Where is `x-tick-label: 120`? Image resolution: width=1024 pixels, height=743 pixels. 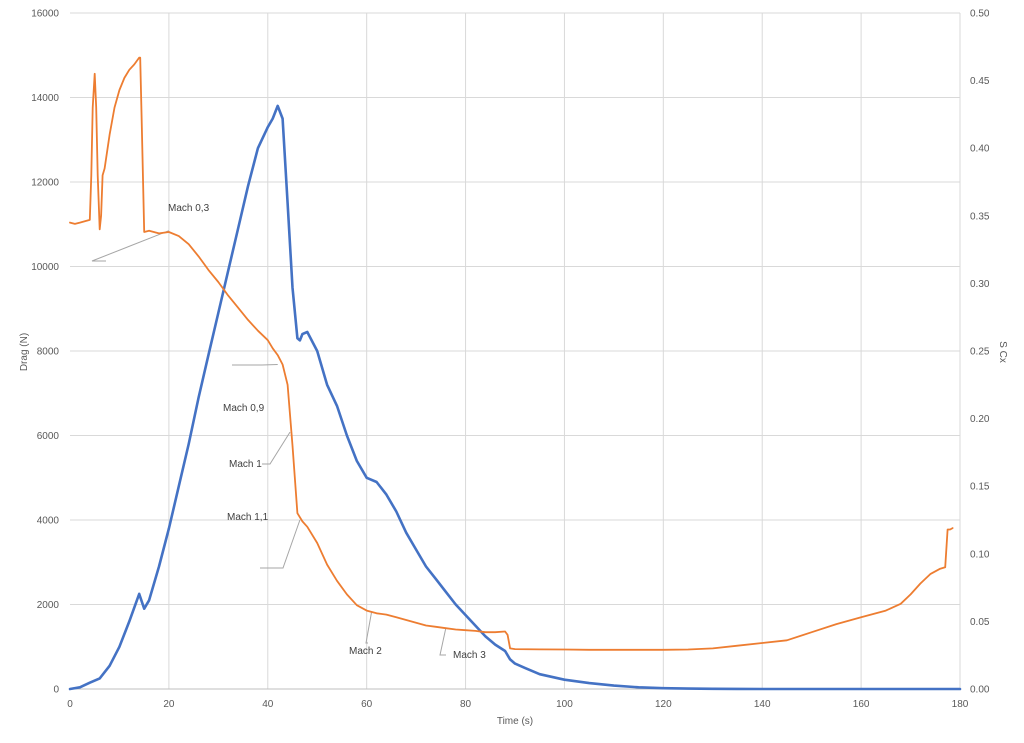 x-tick-label: 120 is located at coordinates (663, 704).